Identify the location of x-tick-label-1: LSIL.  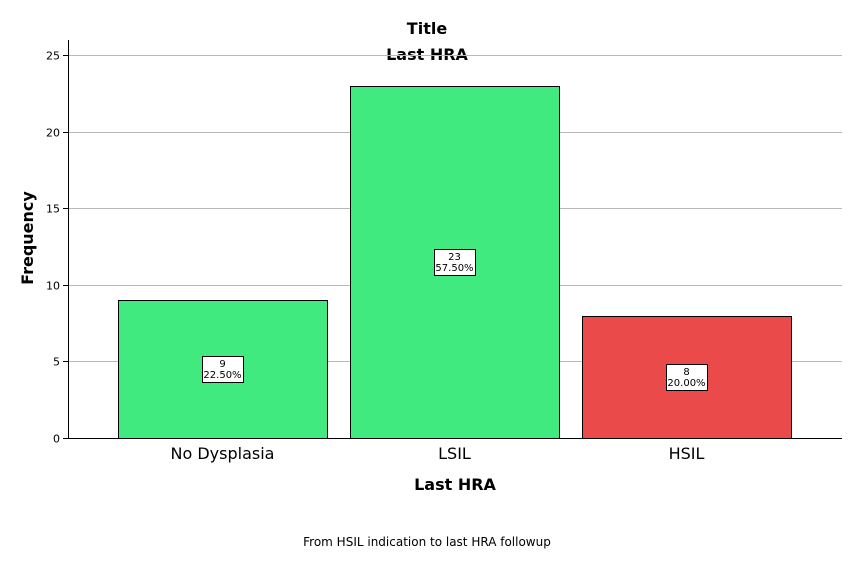
(454, 453).